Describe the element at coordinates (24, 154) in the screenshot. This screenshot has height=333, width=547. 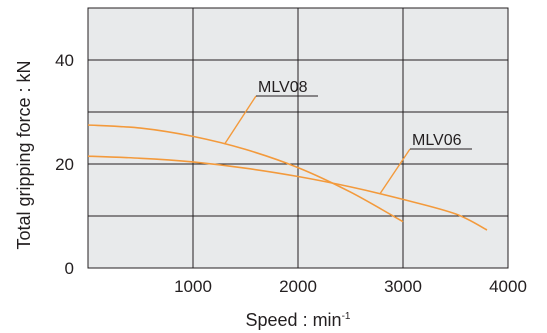
I see `y-axis-label: Total gripping force : kN` at that location.